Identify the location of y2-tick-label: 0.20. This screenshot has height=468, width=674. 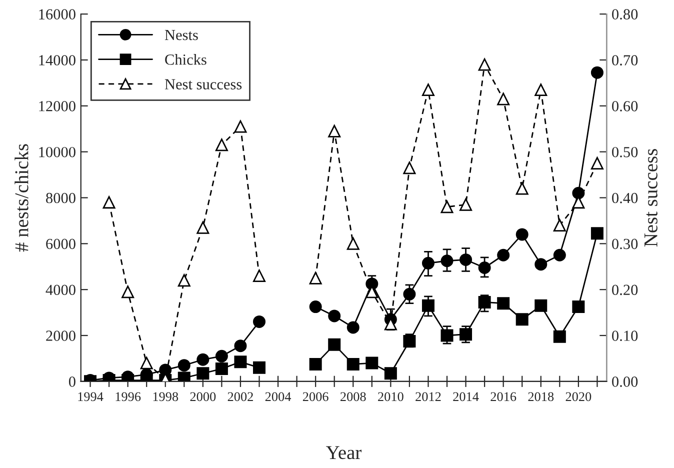
(625, 290).